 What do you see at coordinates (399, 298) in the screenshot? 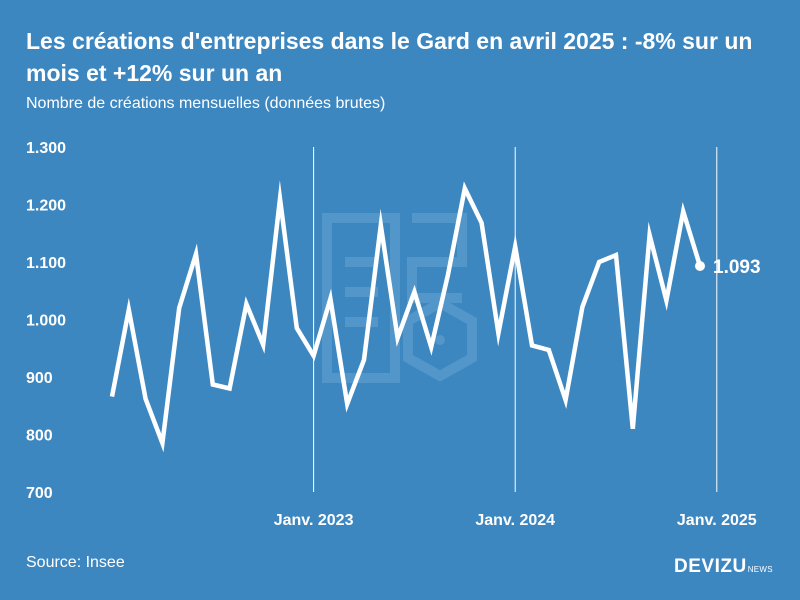
I see `watermark-logo` at bounding box center [399, 298].